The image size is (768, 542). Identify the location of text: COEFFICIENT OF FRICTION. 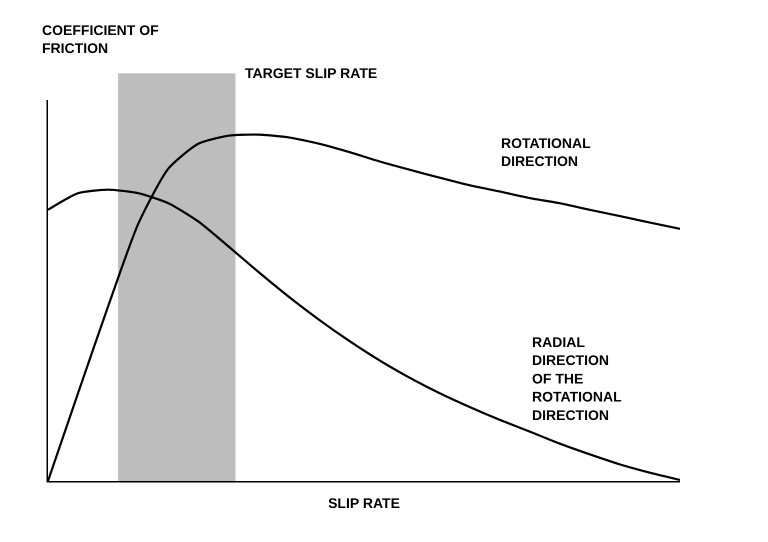
(101, 39).